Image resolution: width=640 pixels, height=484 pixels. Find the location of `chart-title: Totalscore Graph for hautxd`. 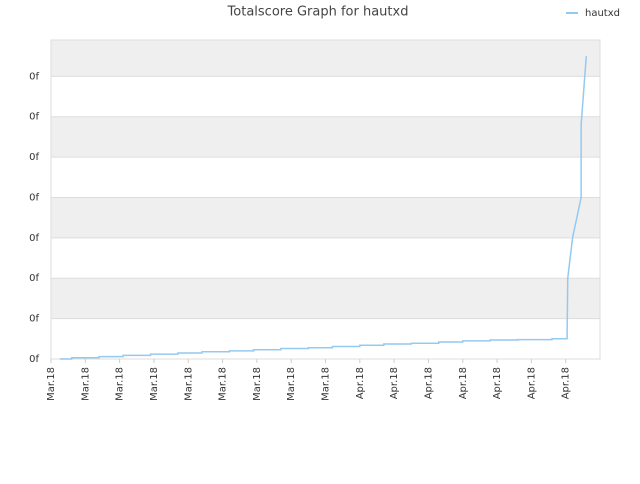

chart-title: Totalscore Graph for hautxd is located at coordinates (318, 12).